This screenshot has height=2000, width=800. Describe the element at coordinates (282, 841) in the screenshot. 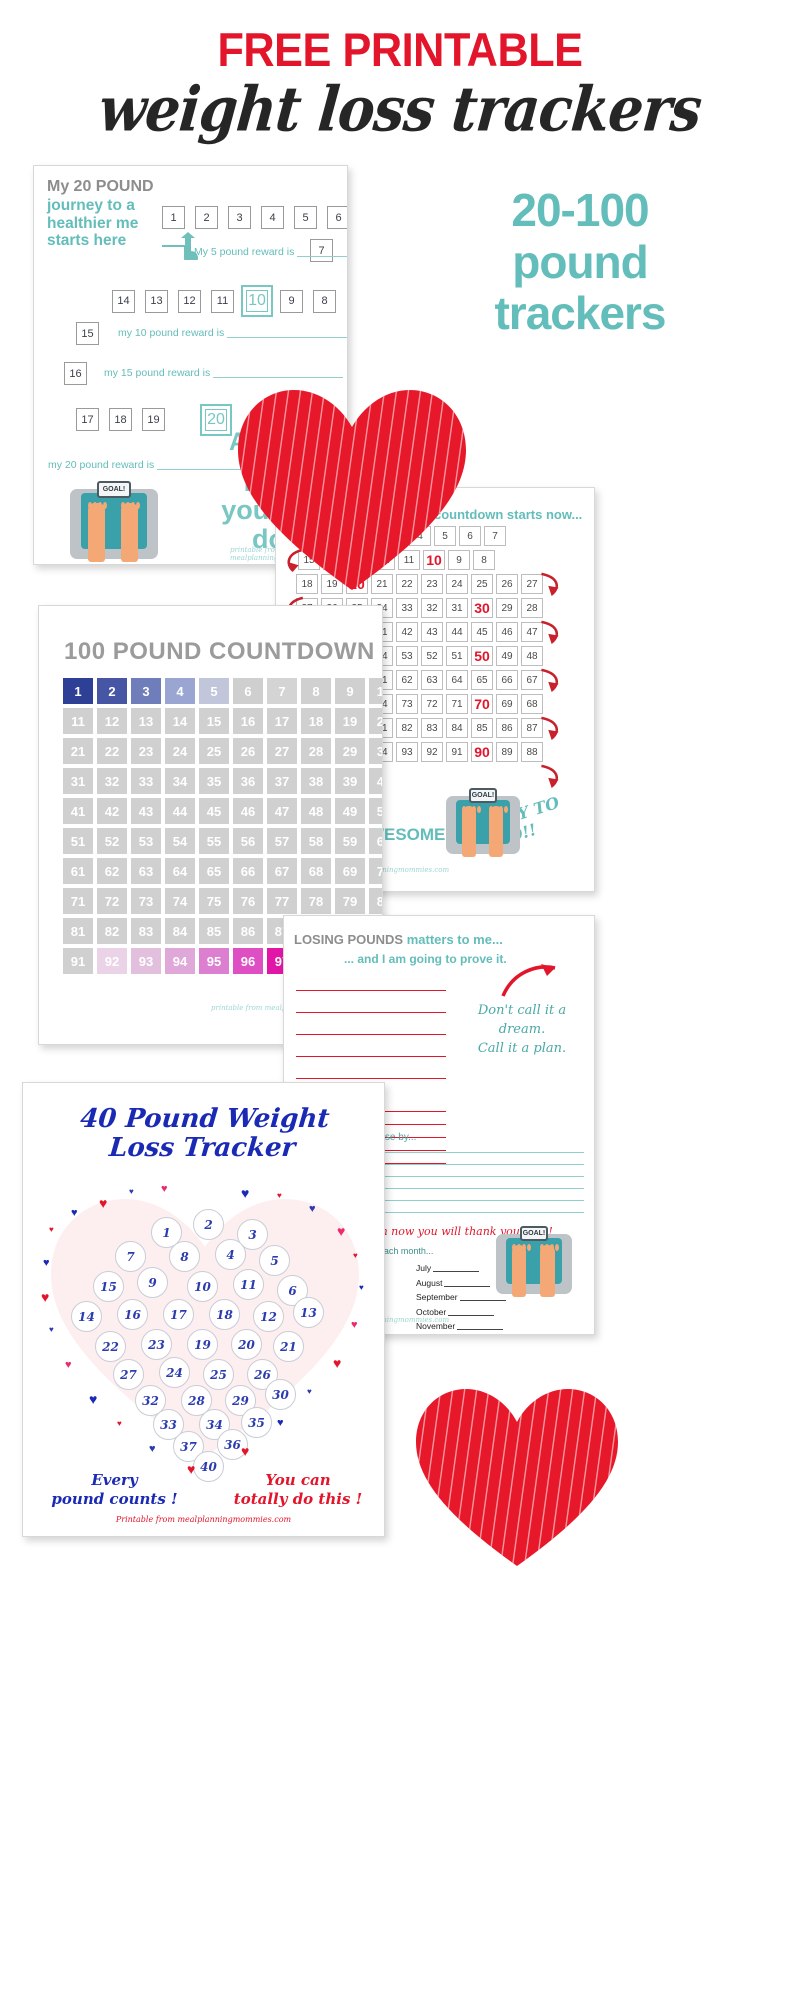

I see `cardgrid-cell-57: 57` at that location.